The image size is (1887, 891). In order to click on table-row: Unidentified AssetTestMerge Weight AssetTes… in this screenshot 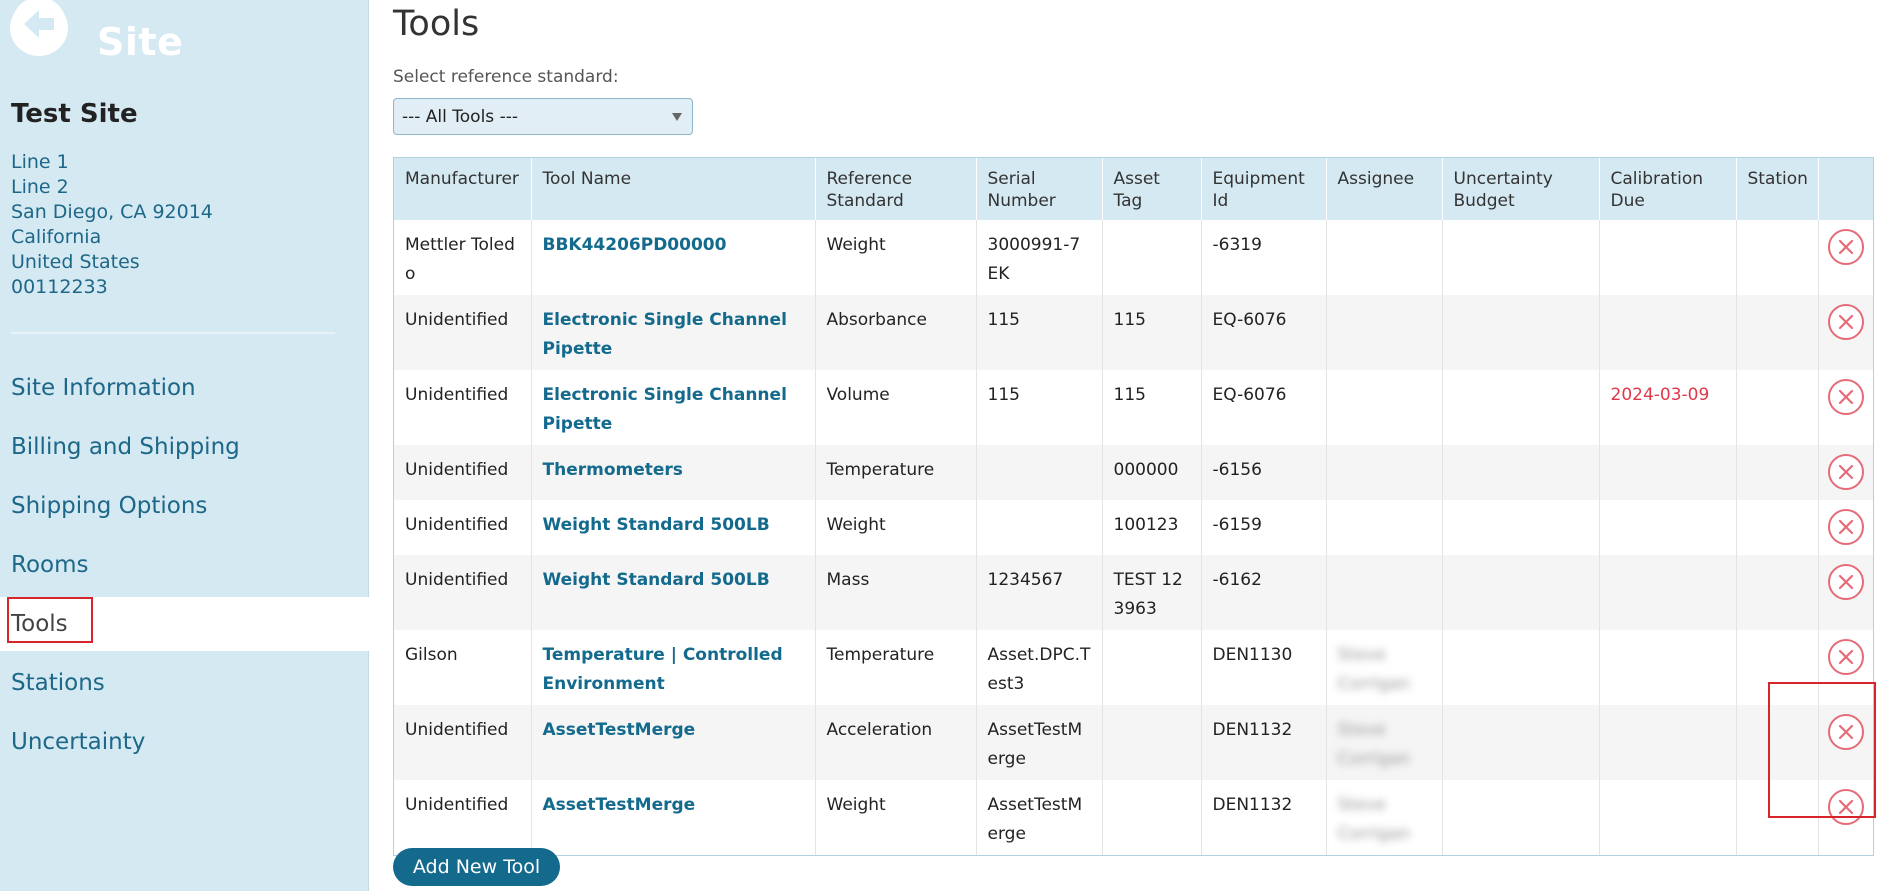, I will do `click(1133, 817)`.